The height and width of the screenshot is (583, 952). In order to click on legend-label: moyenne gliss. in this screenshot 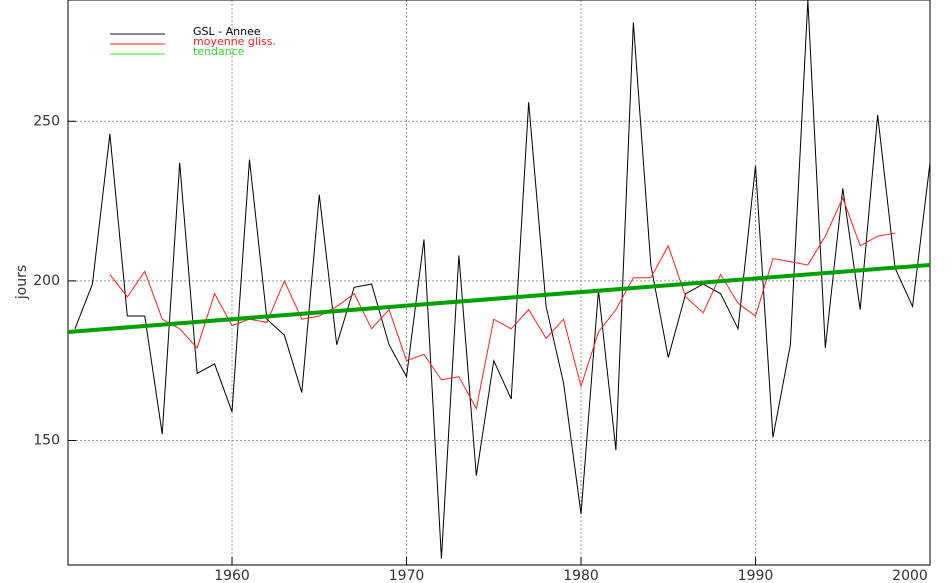, I will do `click(234, 41)`.